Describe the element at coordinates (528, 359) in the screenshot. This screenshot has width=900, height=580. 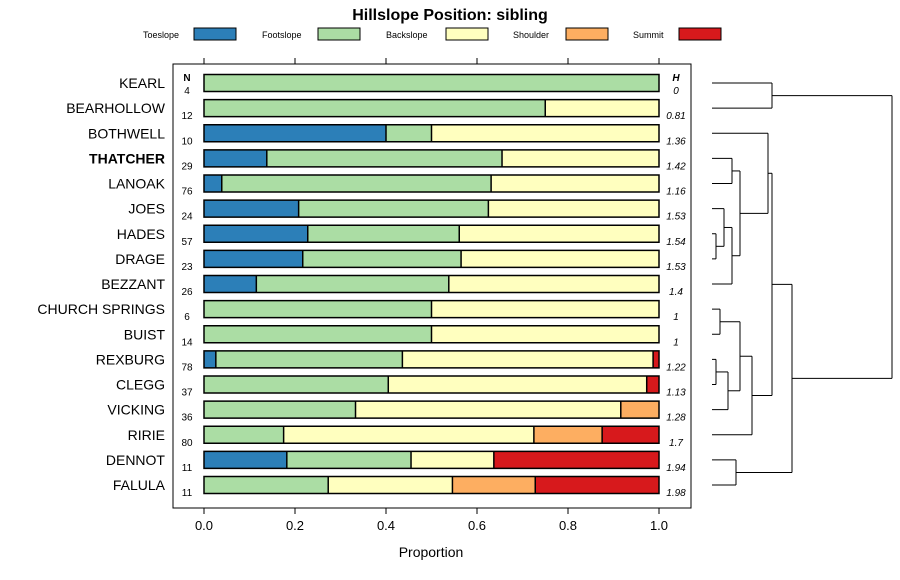
I see `bar-rexburg-backslope` at that location.